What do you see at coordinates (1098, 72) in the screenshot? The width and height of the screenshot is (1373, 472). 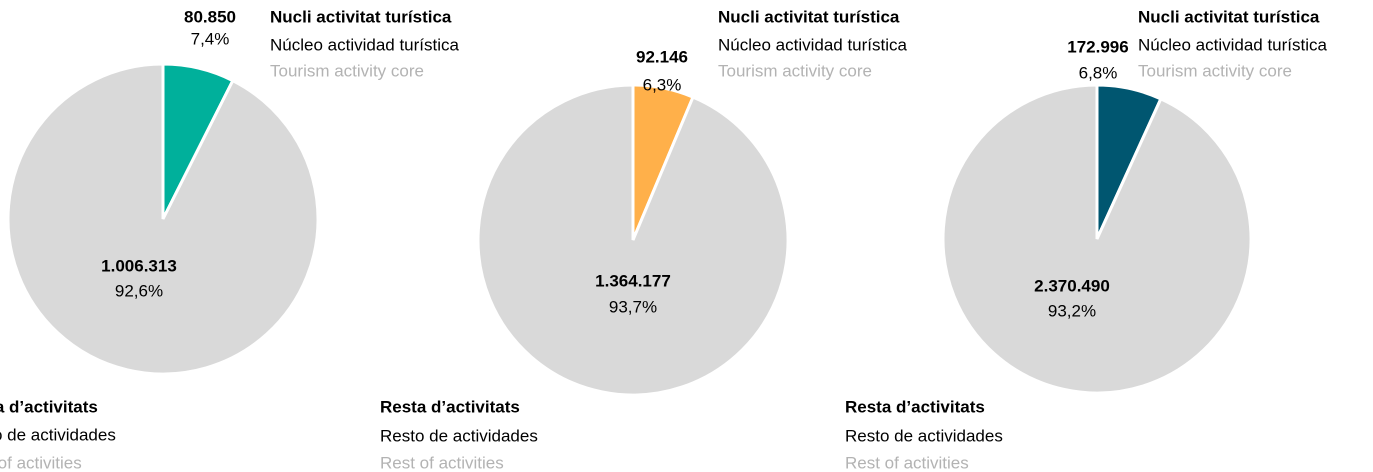 I see `percent-label: 6,8%` at bounding box center [1098, 72].